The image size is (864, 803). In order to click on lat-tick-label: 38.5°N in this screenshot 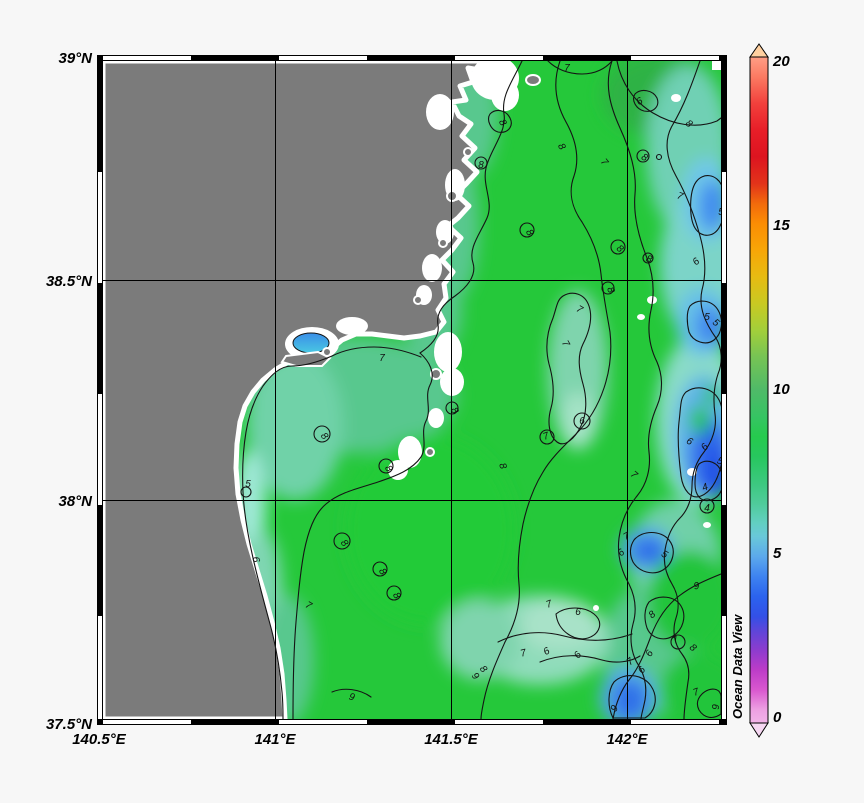, I will do `click(69, 281)`.